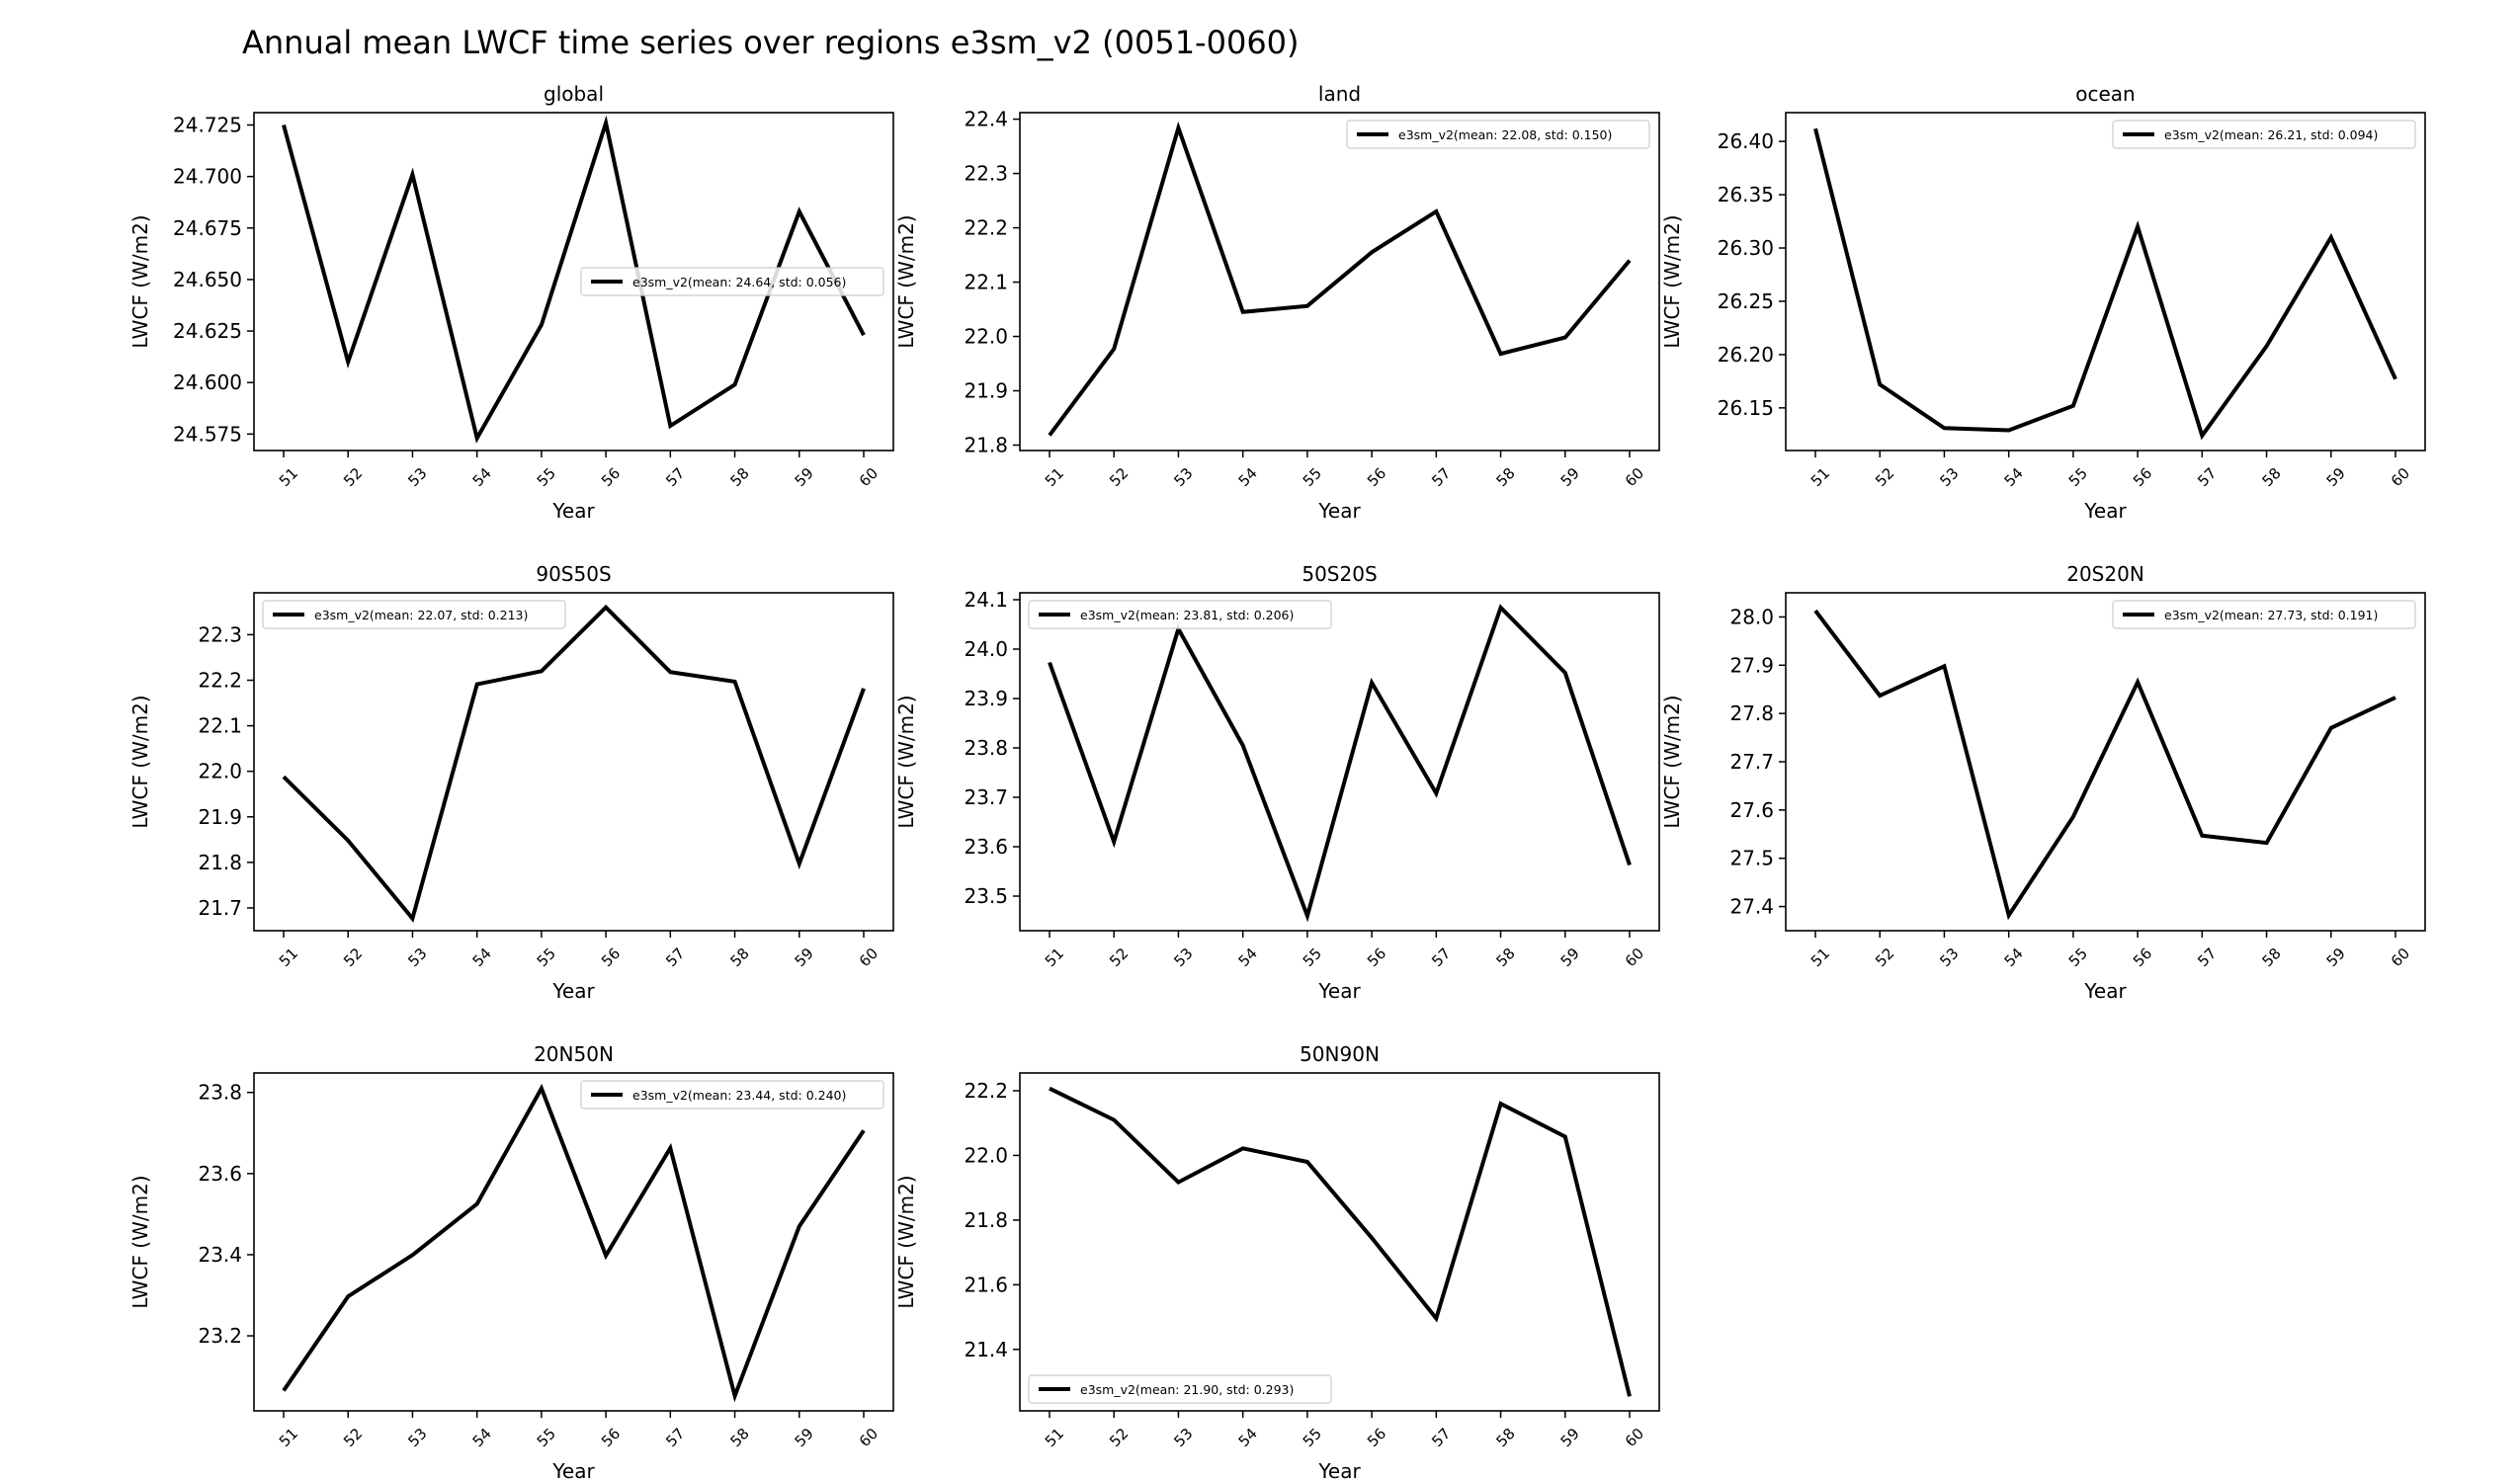 This screenshot has width=2520, height=1482. I want to click on y-tick-label: 22.1, so click(986, 282).